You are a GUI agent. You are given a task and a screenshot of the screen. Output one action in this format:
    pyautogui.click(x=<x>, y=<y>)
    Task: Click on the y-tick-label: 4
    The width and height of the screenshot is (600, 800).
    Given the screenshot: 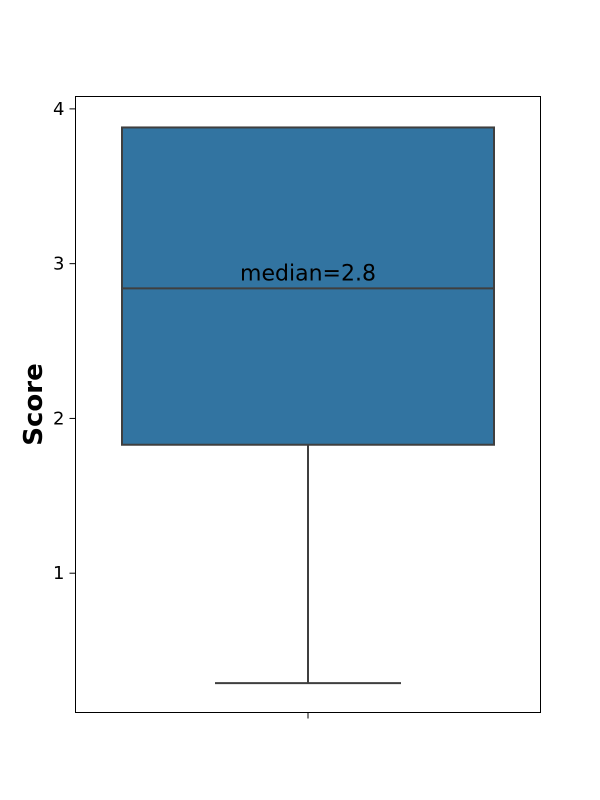 What is the action you would take?
    pyautogui.click(x=58, y=109)
    